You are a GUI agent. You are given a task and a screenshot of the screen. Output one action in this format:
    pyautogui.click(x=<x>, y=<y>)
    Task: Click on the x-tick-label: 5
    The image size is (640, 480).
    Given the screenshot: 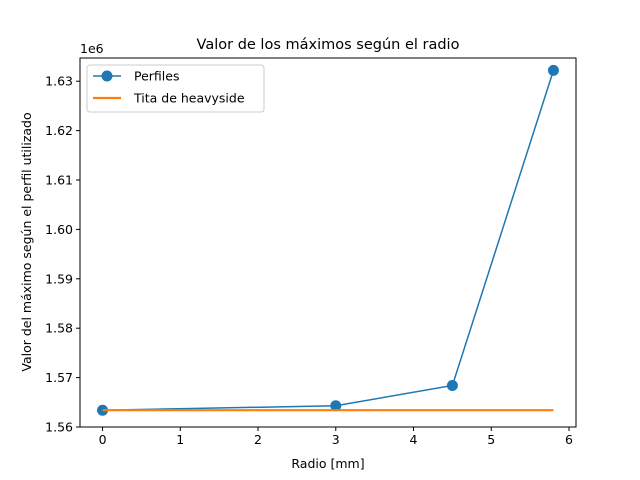 What is the action you would take?
    pyautogui.click(x=491, y=439)
    